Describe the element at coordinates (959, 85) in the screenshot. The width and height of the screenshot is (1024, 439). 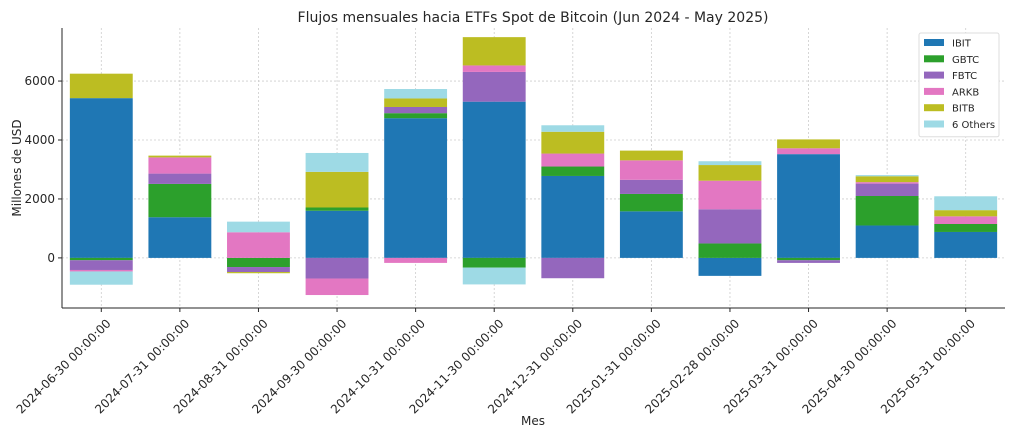
I see `legend: IBIT GBTC FBTC ARKB BITB 6 Others` at that location.